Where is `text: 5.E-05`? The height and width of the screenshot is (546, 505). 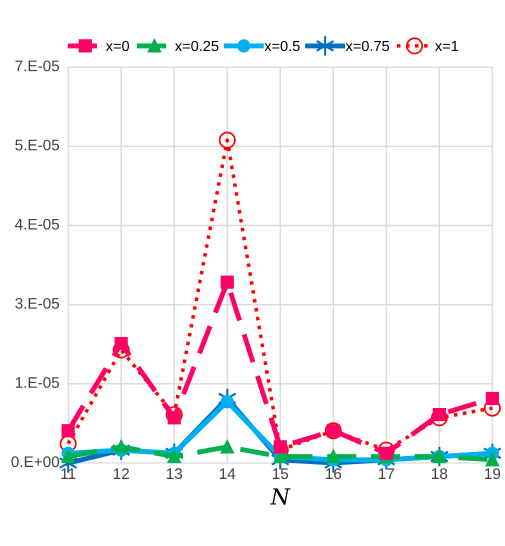
text: 5.E-05 is located at coordinates (37, 145).